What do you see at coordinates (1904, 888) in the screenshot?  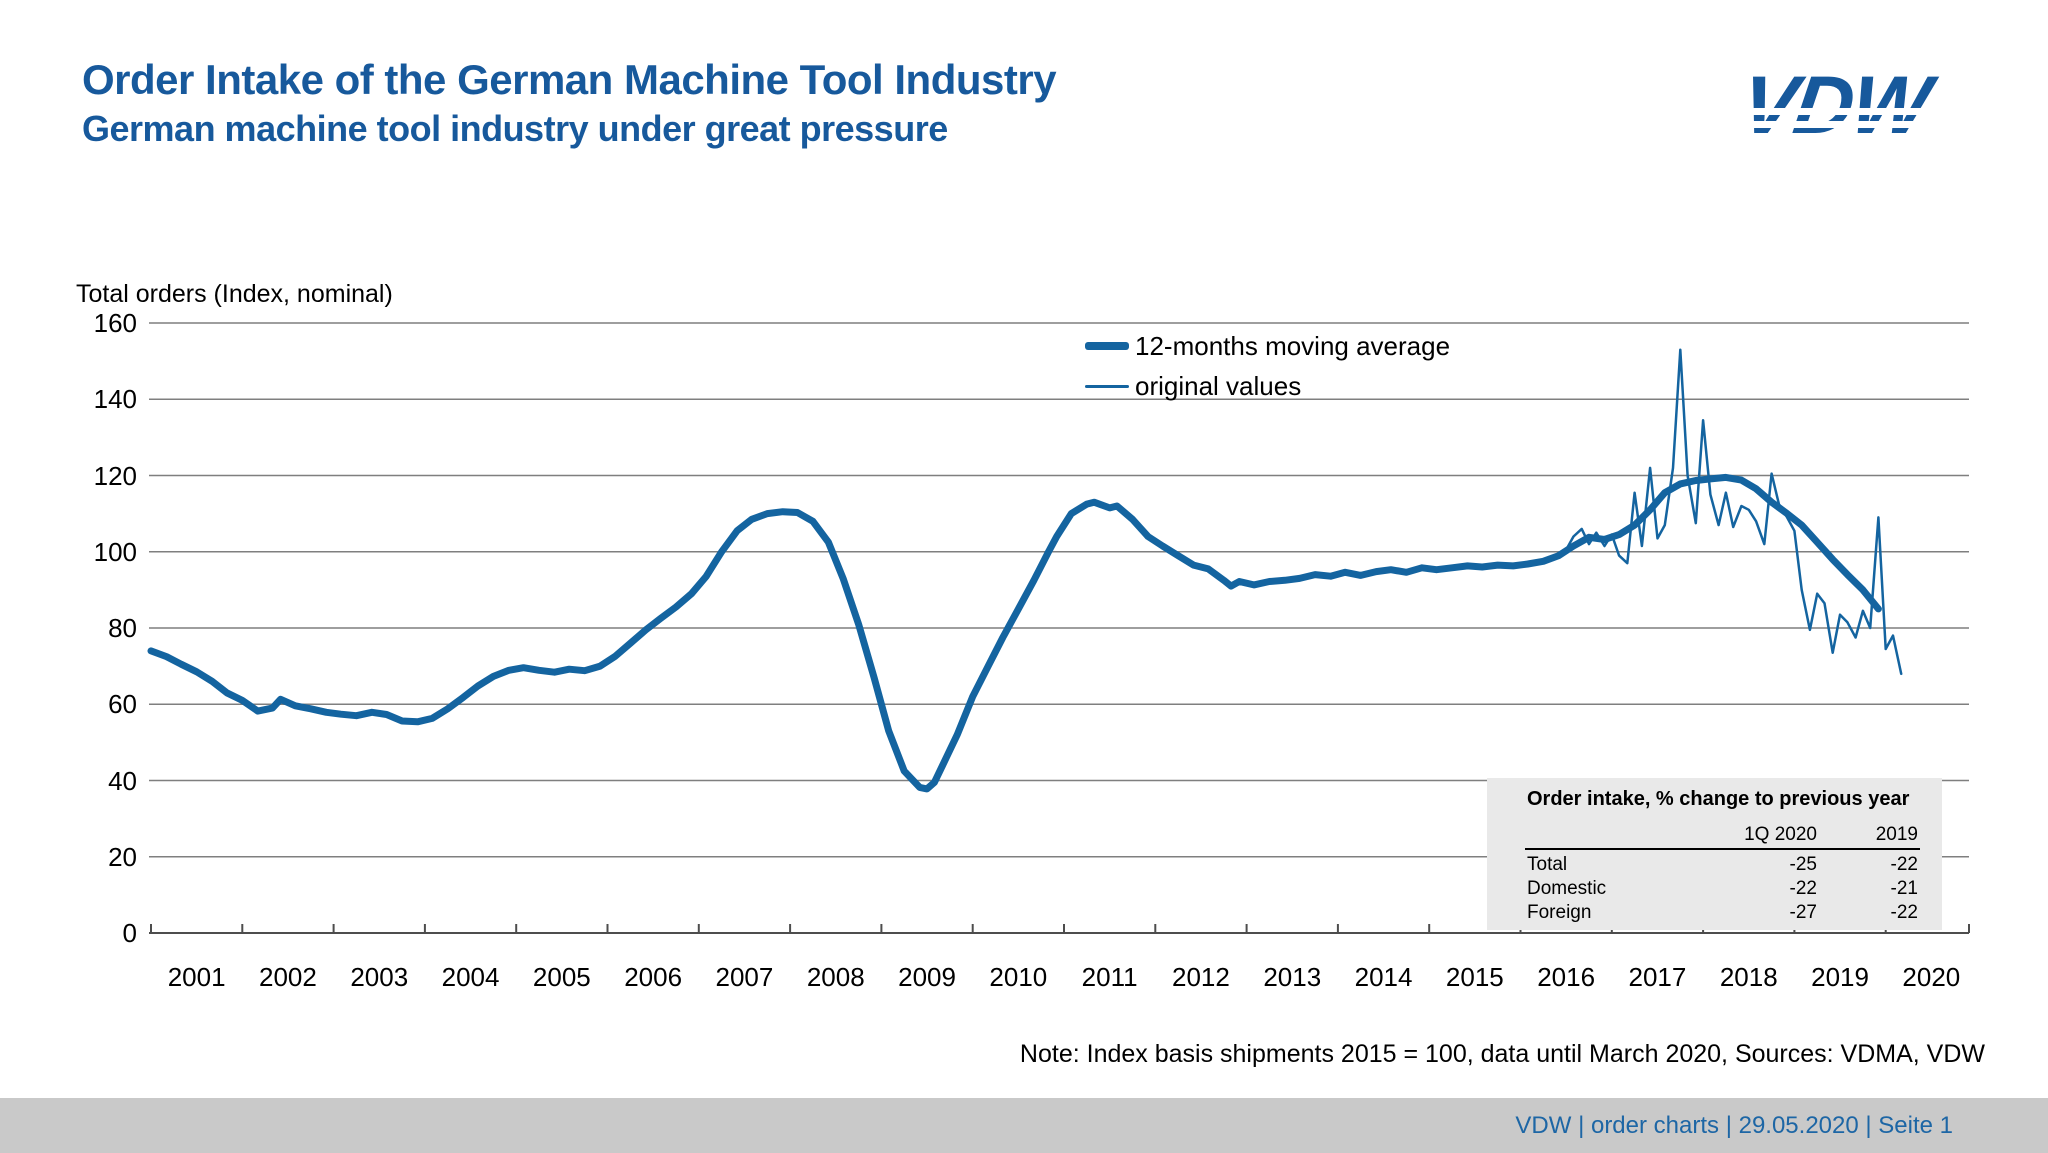 I see `table-cell: -21` at bounding box center [1904, 888].